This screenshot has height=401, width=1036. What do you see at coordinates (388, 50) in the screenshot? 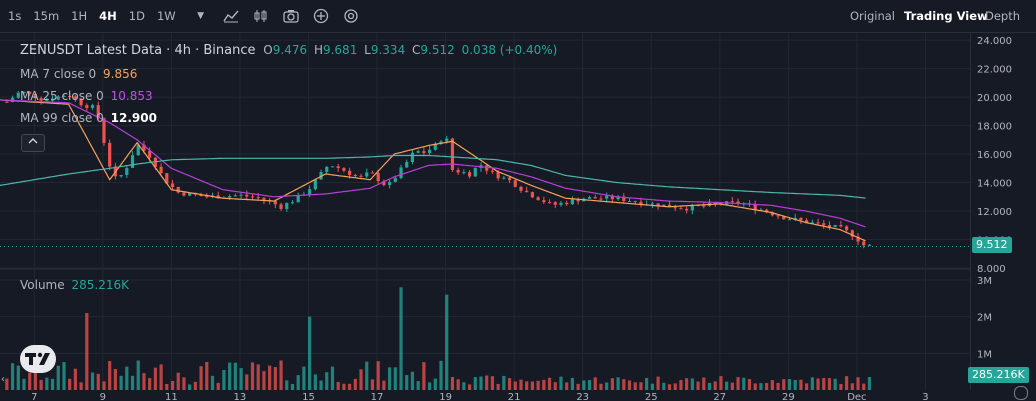
I see `low-value: 9.334` at bounding box center [388, 50].